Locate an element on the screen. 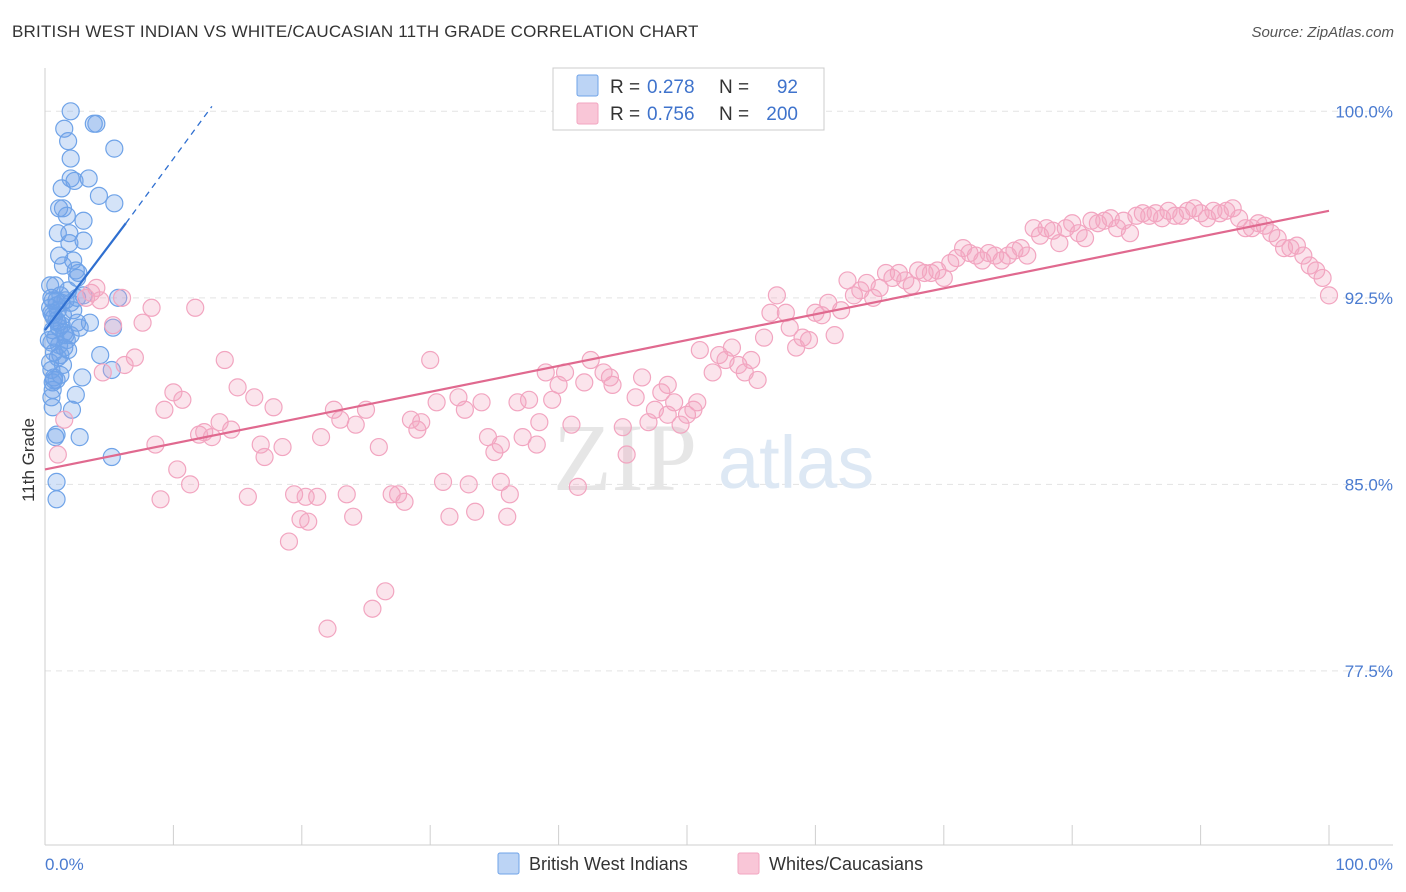 The height and width of the screenshot is (892, 1406). bottom-legend-swatch-blue is located at coordinates (508, 863).